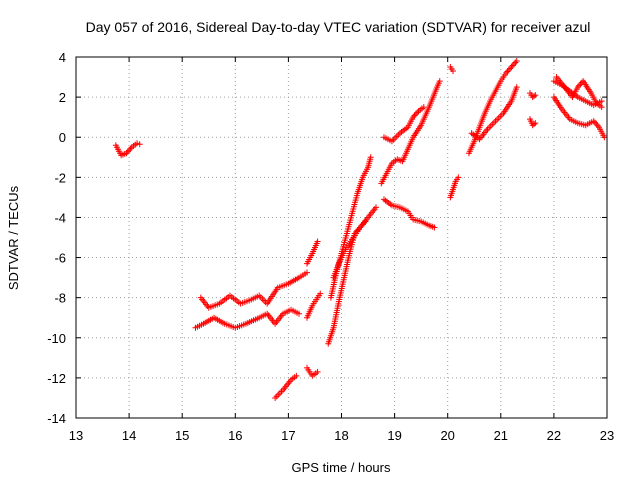  What do you see at coordinates (60, 177) in the screenshot?
I see `y-tick-label: -2` at bounding box center [60, 177].